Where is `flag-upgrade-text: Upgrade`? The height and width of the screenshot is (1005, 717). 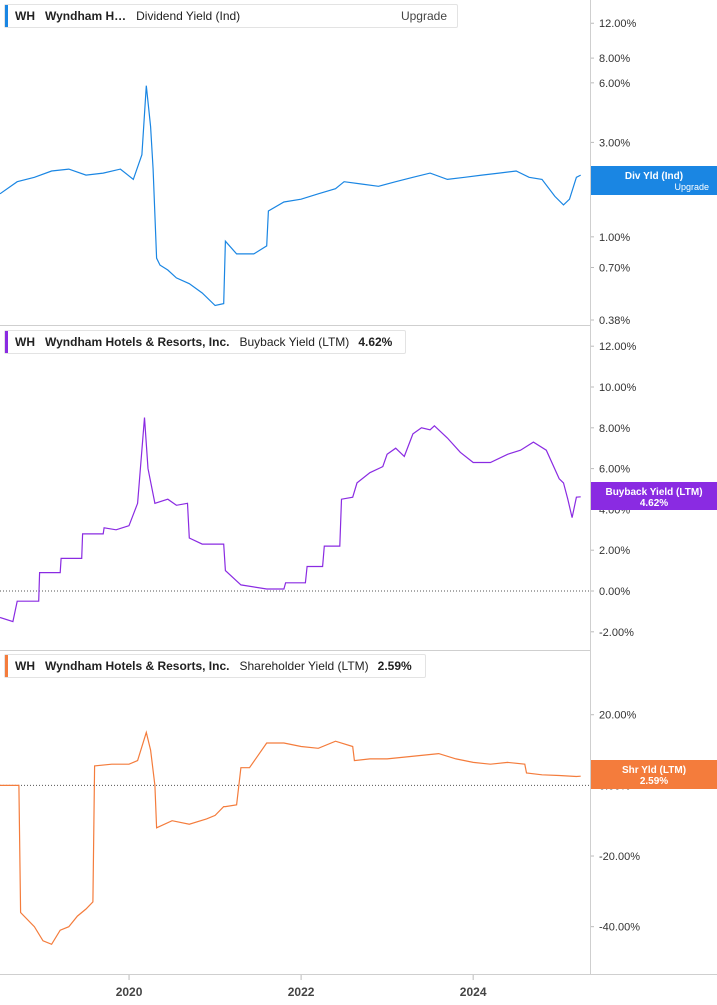
flag-upgrade-text: Upgrade is located at coordinates (691, 187).